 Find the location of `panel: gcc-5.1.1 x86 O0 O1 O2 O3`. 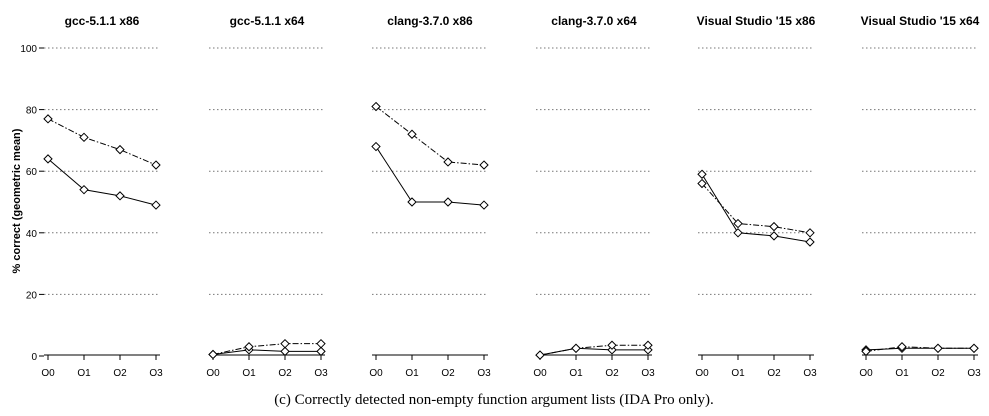

panel: gcc-5.1.1 x86 O0 O1 O2 O3 is located at coordinates (102, 196).